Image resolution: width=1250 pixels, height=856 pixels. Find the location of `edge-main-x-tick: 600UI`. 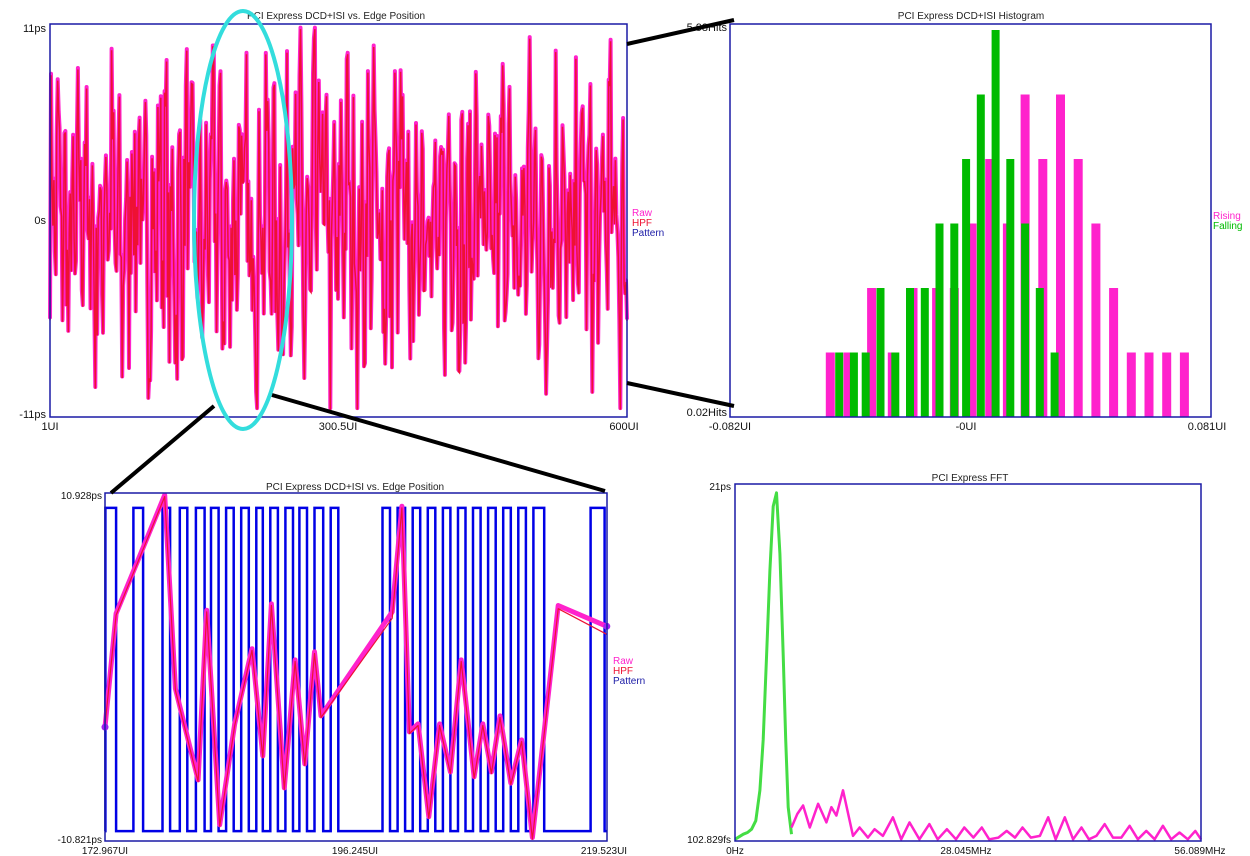

edge-main-x-tick: 600UI is located at coordinates (623, 427).